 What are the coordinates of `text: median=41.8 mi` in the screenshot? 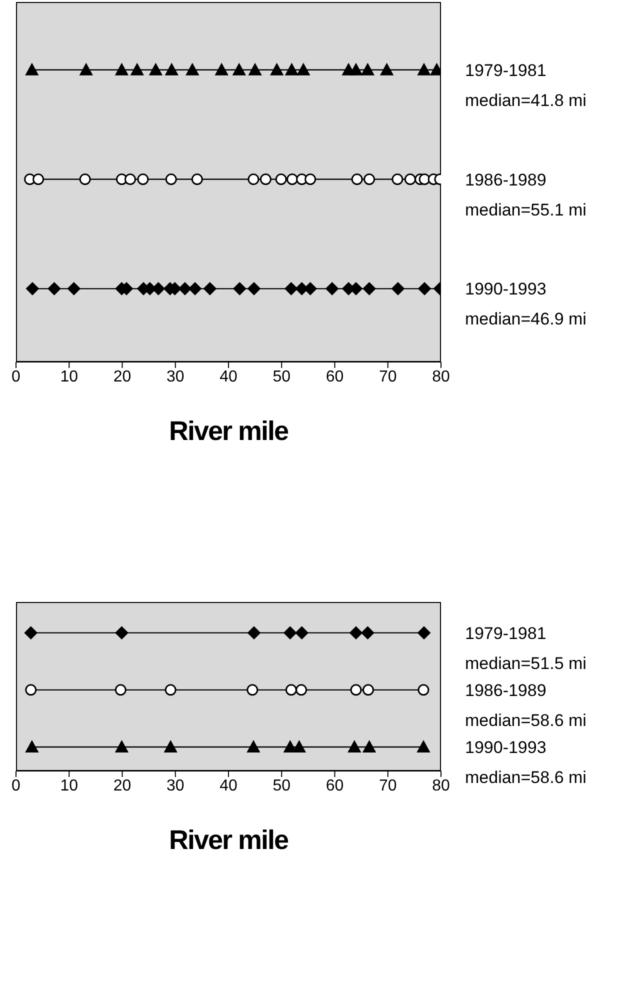 It's located at (525, 100).